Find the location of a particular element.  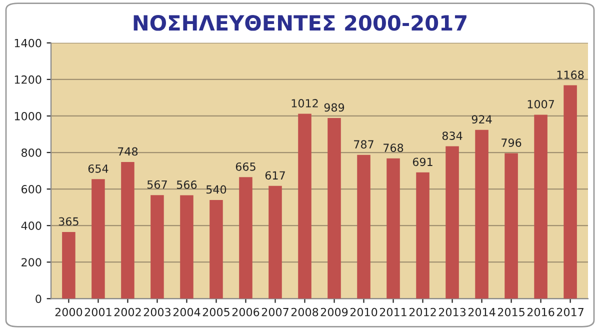

x-tick-label: 2007 is located at coordinates (275, 312).